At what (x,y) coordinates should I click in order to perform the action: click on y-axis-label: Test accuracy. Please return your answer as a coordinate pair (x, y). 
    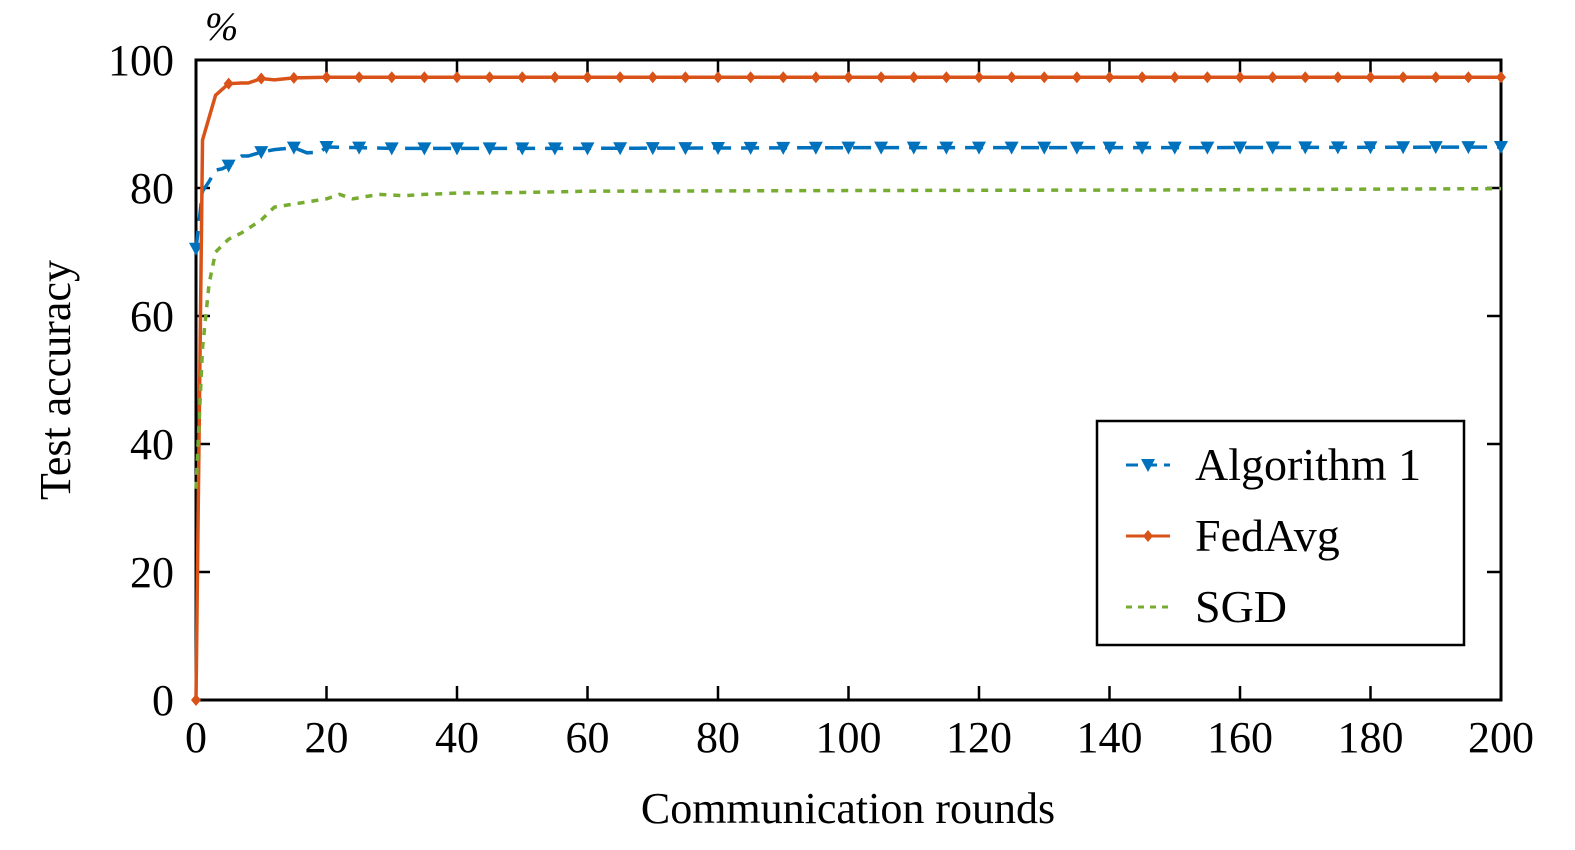
    Looking at the image, I should click on (55, 380).